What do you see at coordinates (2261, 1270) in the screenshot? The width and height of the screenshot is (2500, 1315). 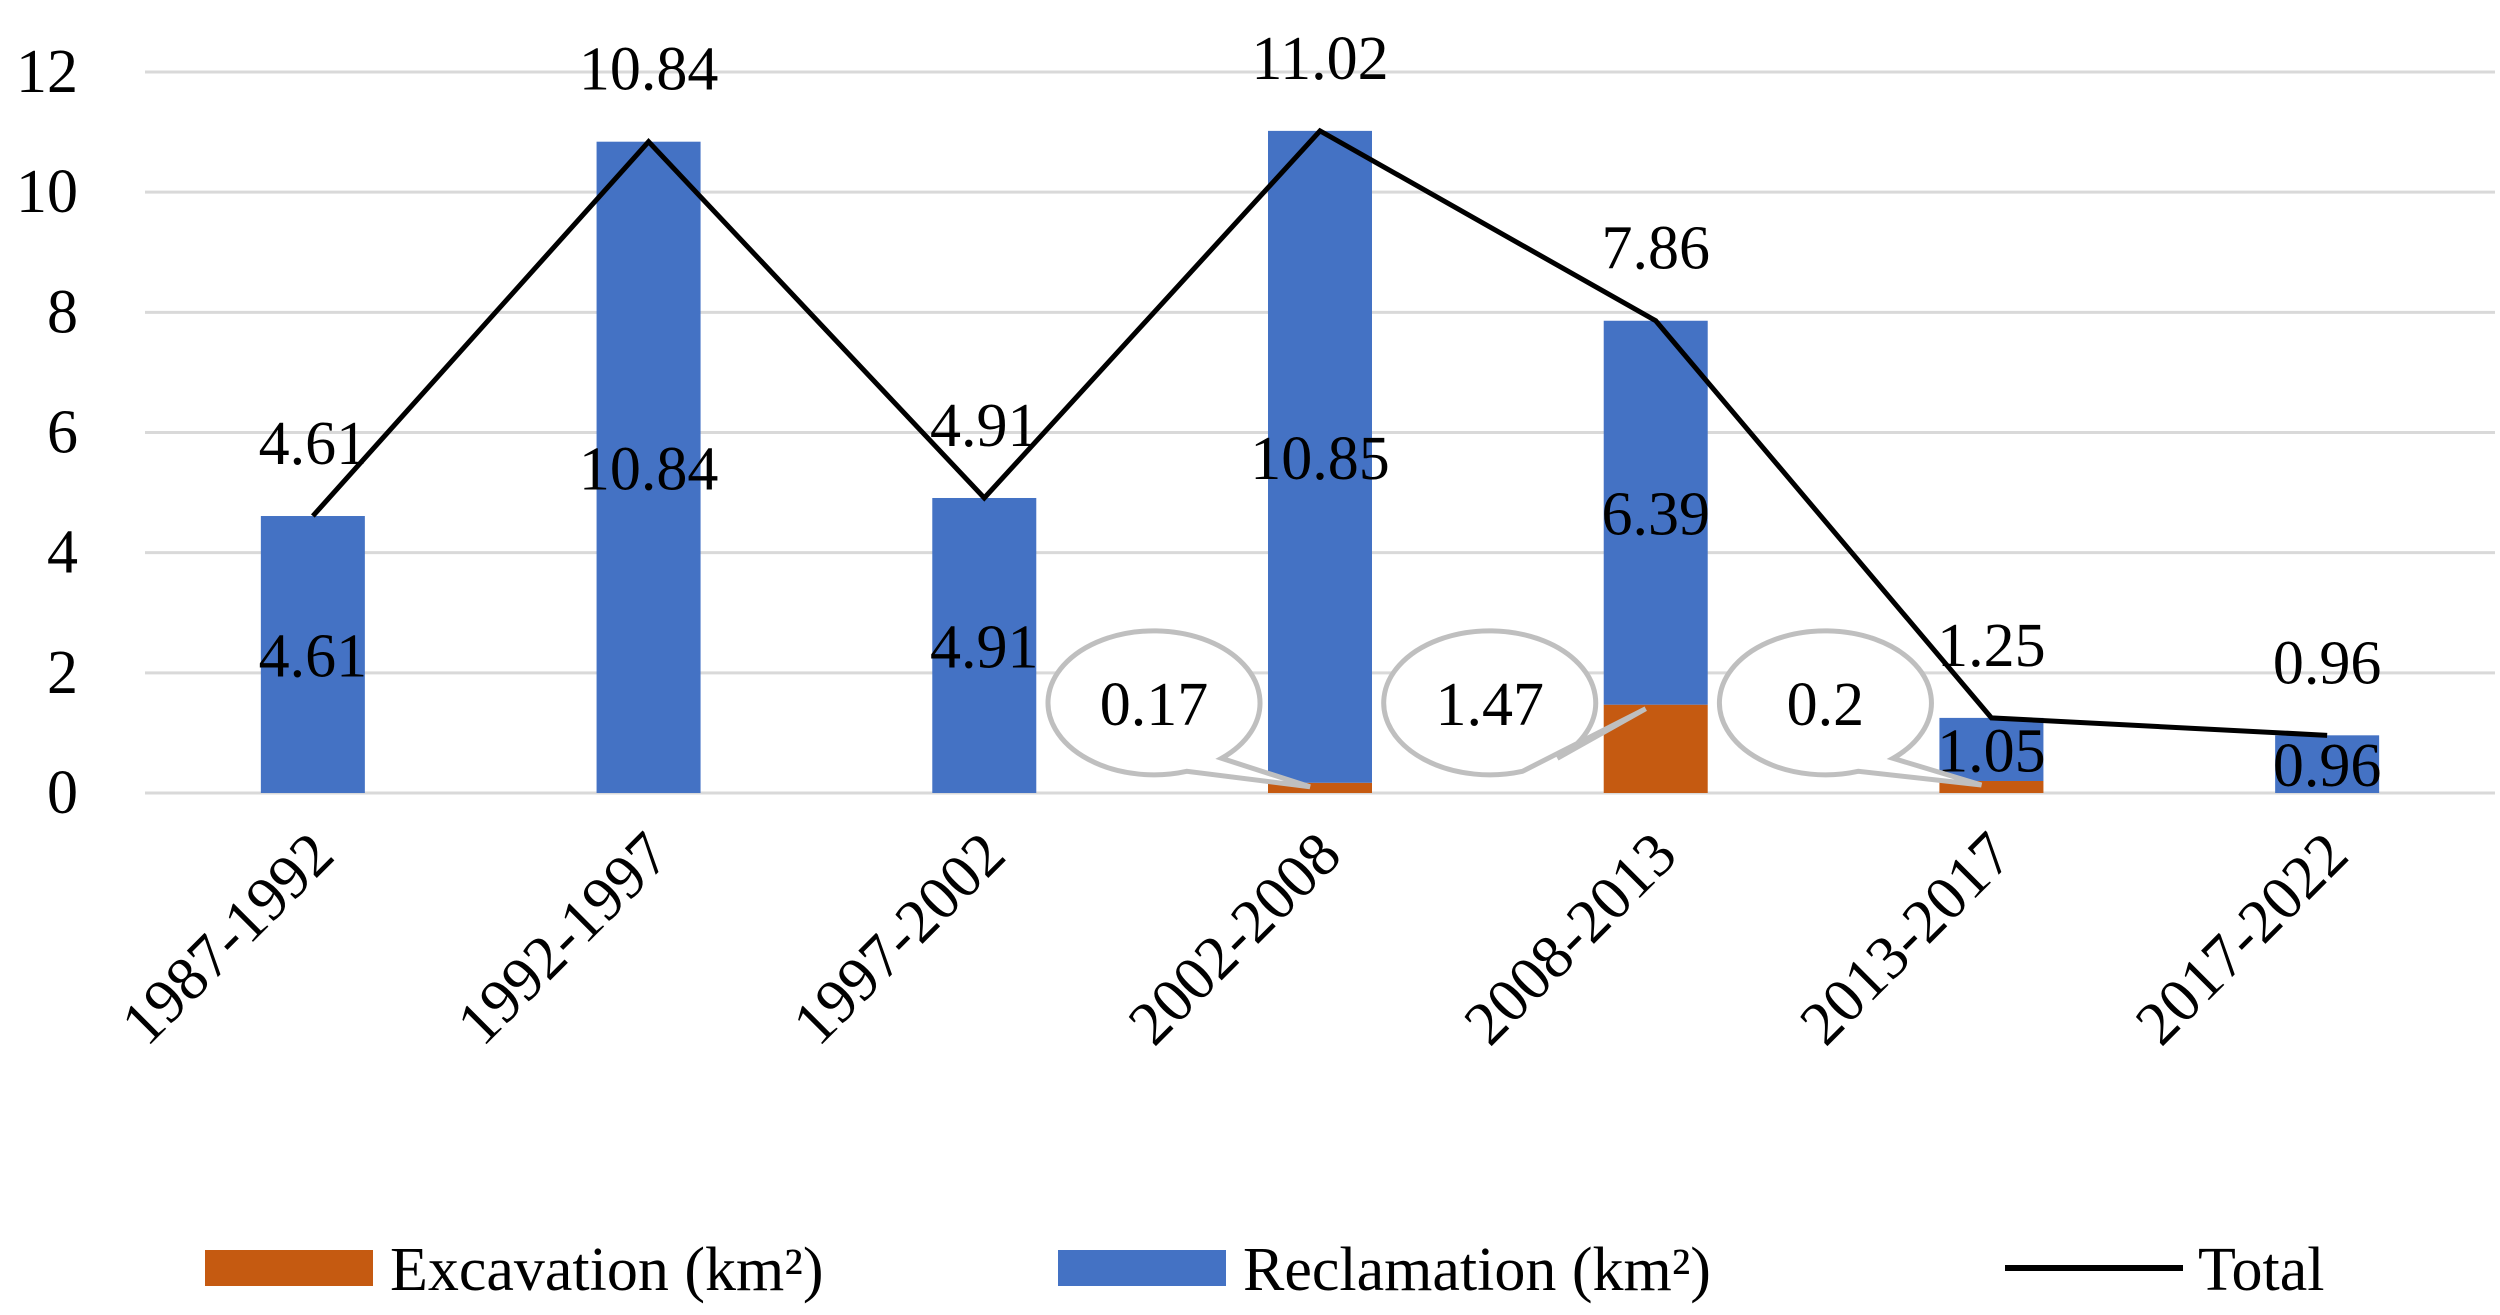 I see `legend-label: Total` at bounding box center [2261, 1270].